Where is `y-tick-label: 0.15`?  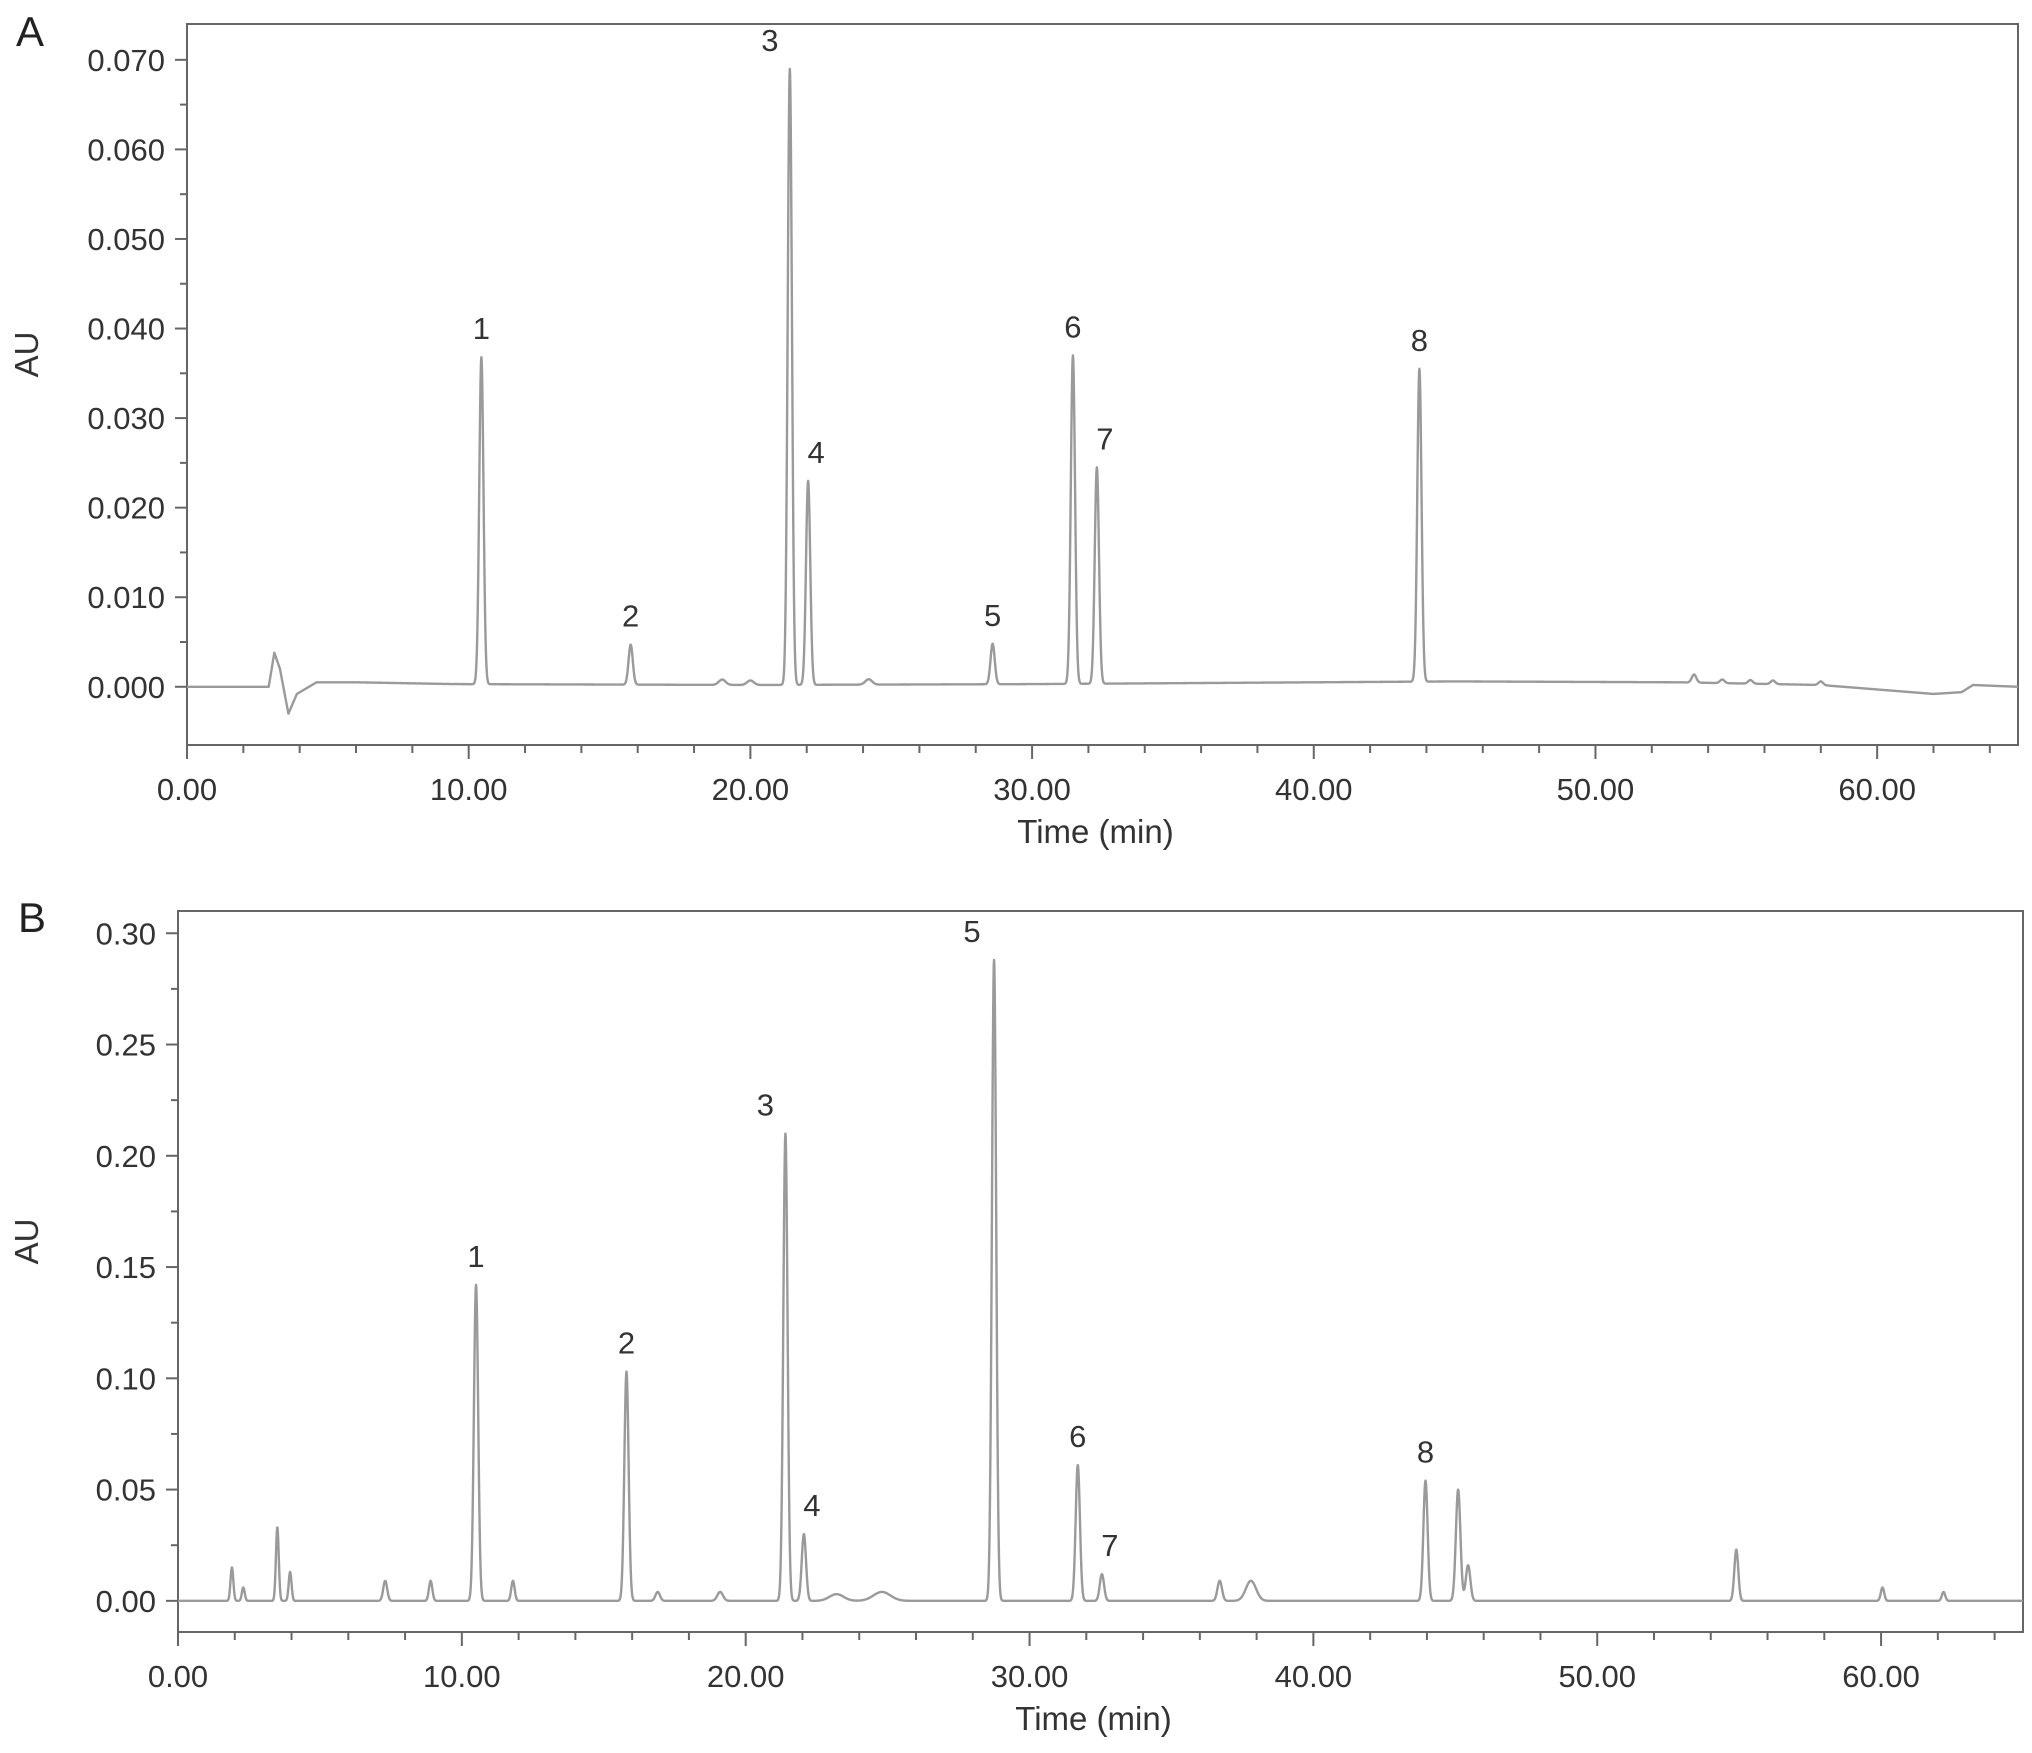
y-tick-label: 0.15 is located at coordinates (126, 1267).